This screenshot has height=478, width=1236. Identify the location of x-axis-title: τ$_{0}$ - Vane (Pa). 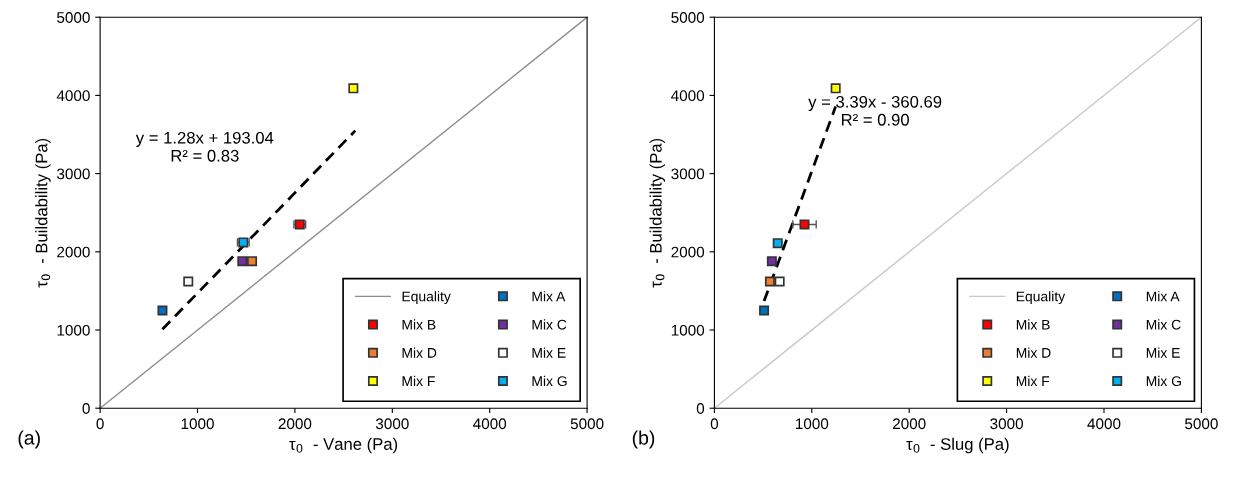
(343, 445).